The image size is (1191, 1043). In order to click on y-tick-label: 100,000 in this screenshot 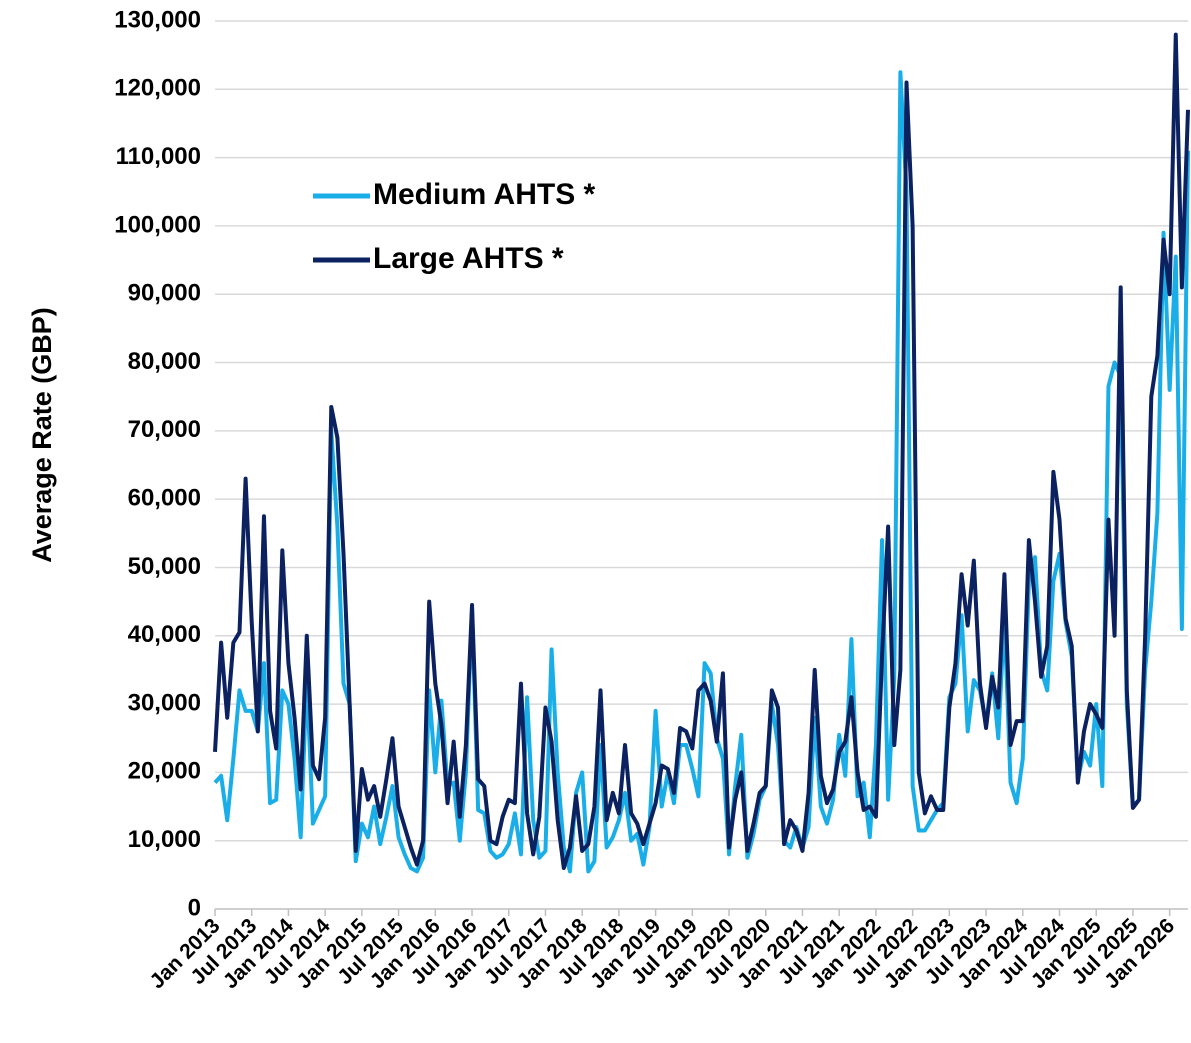, I will do `click(157, 224)`.